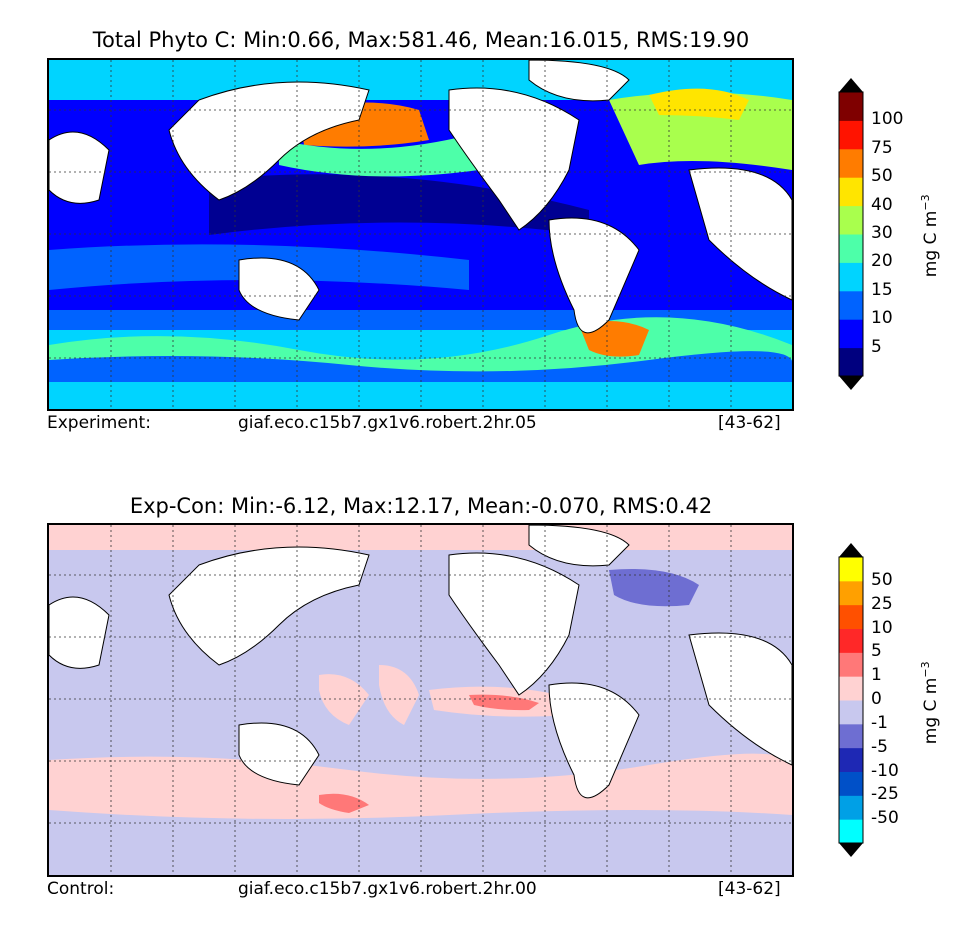 This screenshot has width=978, height=930. What do you see at coordinates (885, 794) in the screenshot?
I see `colorbar-tick-label: -25` at bounding box center [885, 794].